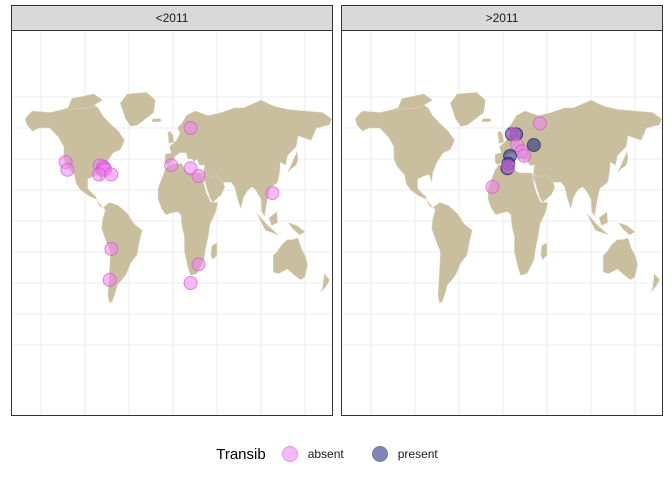 This screenshot has height=480, width=672. Describe the element at coordinates (325, 454) in the screenshot. I see `legend-label-absent: absent` at that location.